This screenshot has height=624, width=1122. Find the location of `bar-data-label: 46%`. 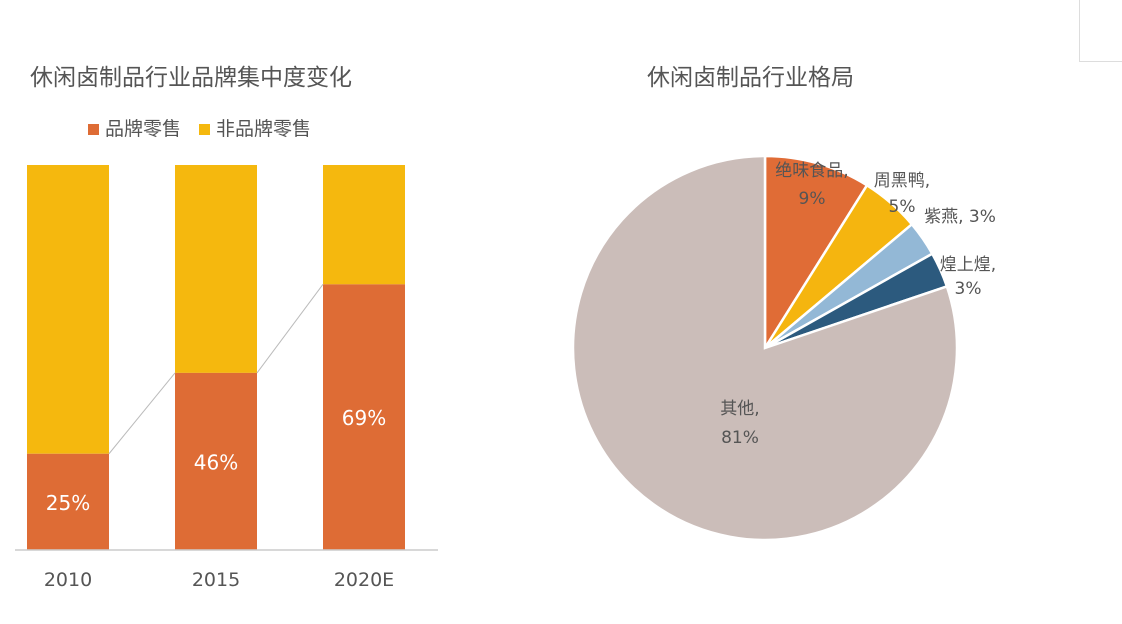

bar-data-label: 46% is located at coordinates (216, 462).